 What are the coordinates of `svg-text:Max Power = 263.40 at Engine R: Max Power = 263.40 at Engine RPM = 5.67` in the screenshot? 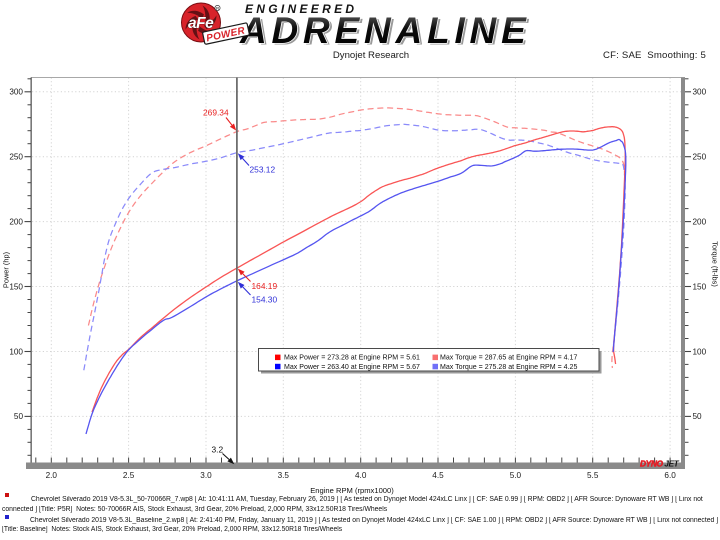 It's located at (352, 367).